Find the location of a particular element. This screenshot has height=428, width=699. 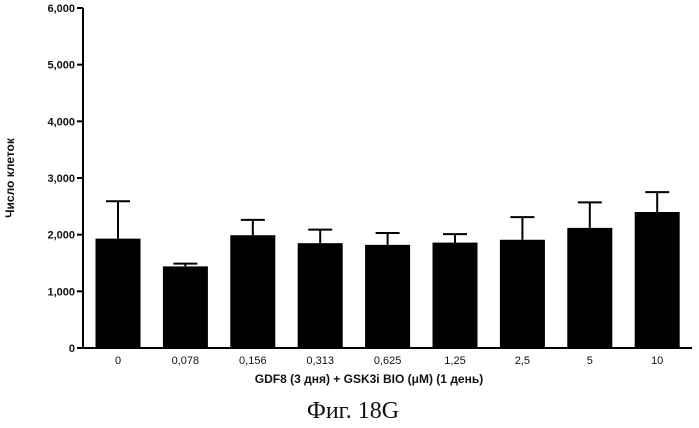

y-tick-label: 1,000 is located at coordinates (61, 292).